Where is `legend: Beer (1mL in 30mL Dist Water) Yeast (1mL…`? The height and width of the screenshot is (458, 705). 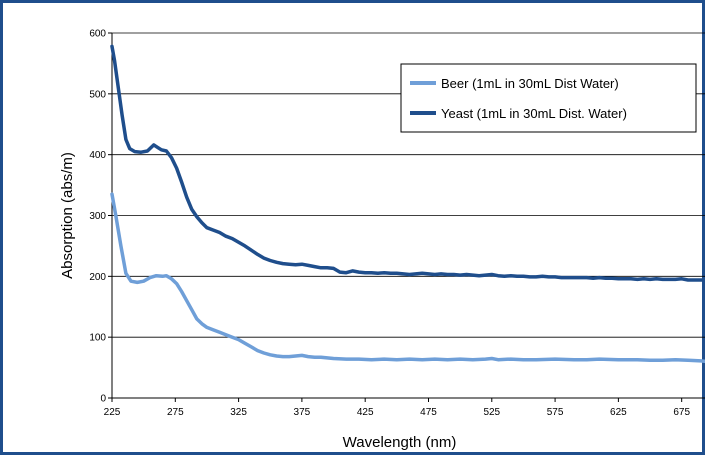 legend: Beer (1mL in 30mL Dist Water) Yeast (1mL… is located at coordinates (548, 98).